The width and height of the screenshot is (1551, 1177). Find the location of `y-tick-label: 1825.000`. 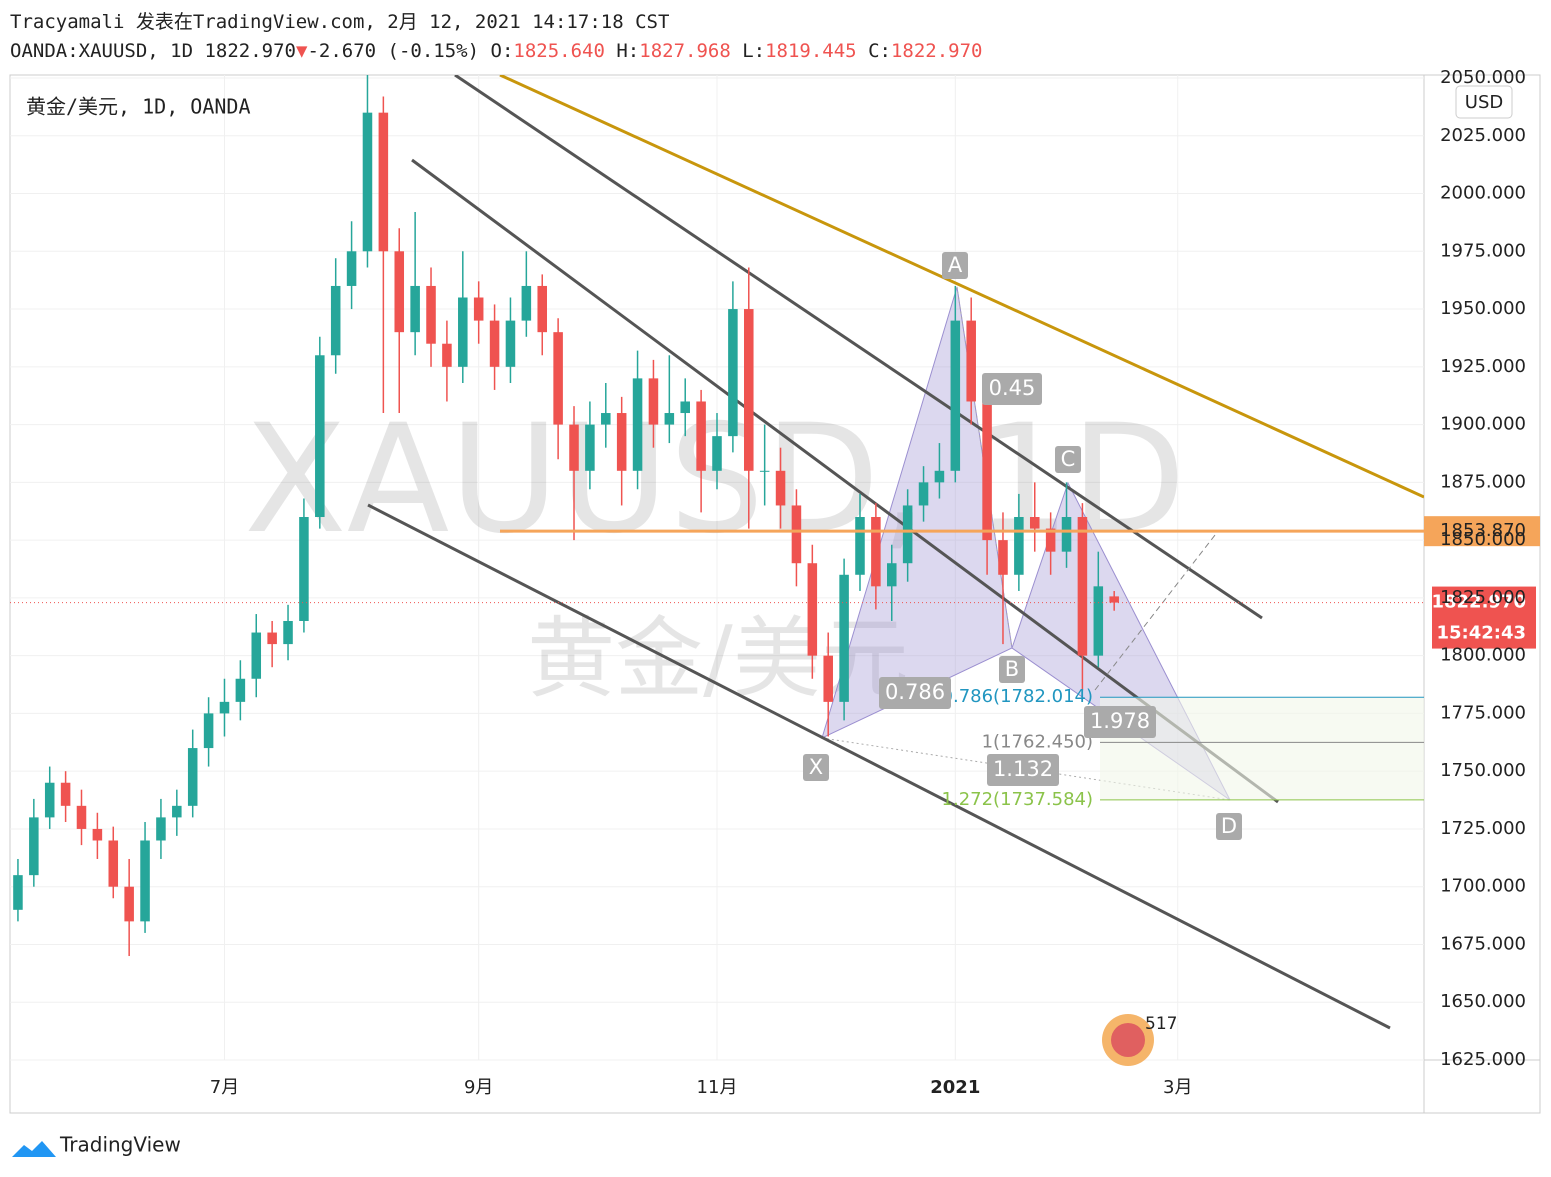

y-tick-label: 1825.000 is located at coordinates (1483, 597).